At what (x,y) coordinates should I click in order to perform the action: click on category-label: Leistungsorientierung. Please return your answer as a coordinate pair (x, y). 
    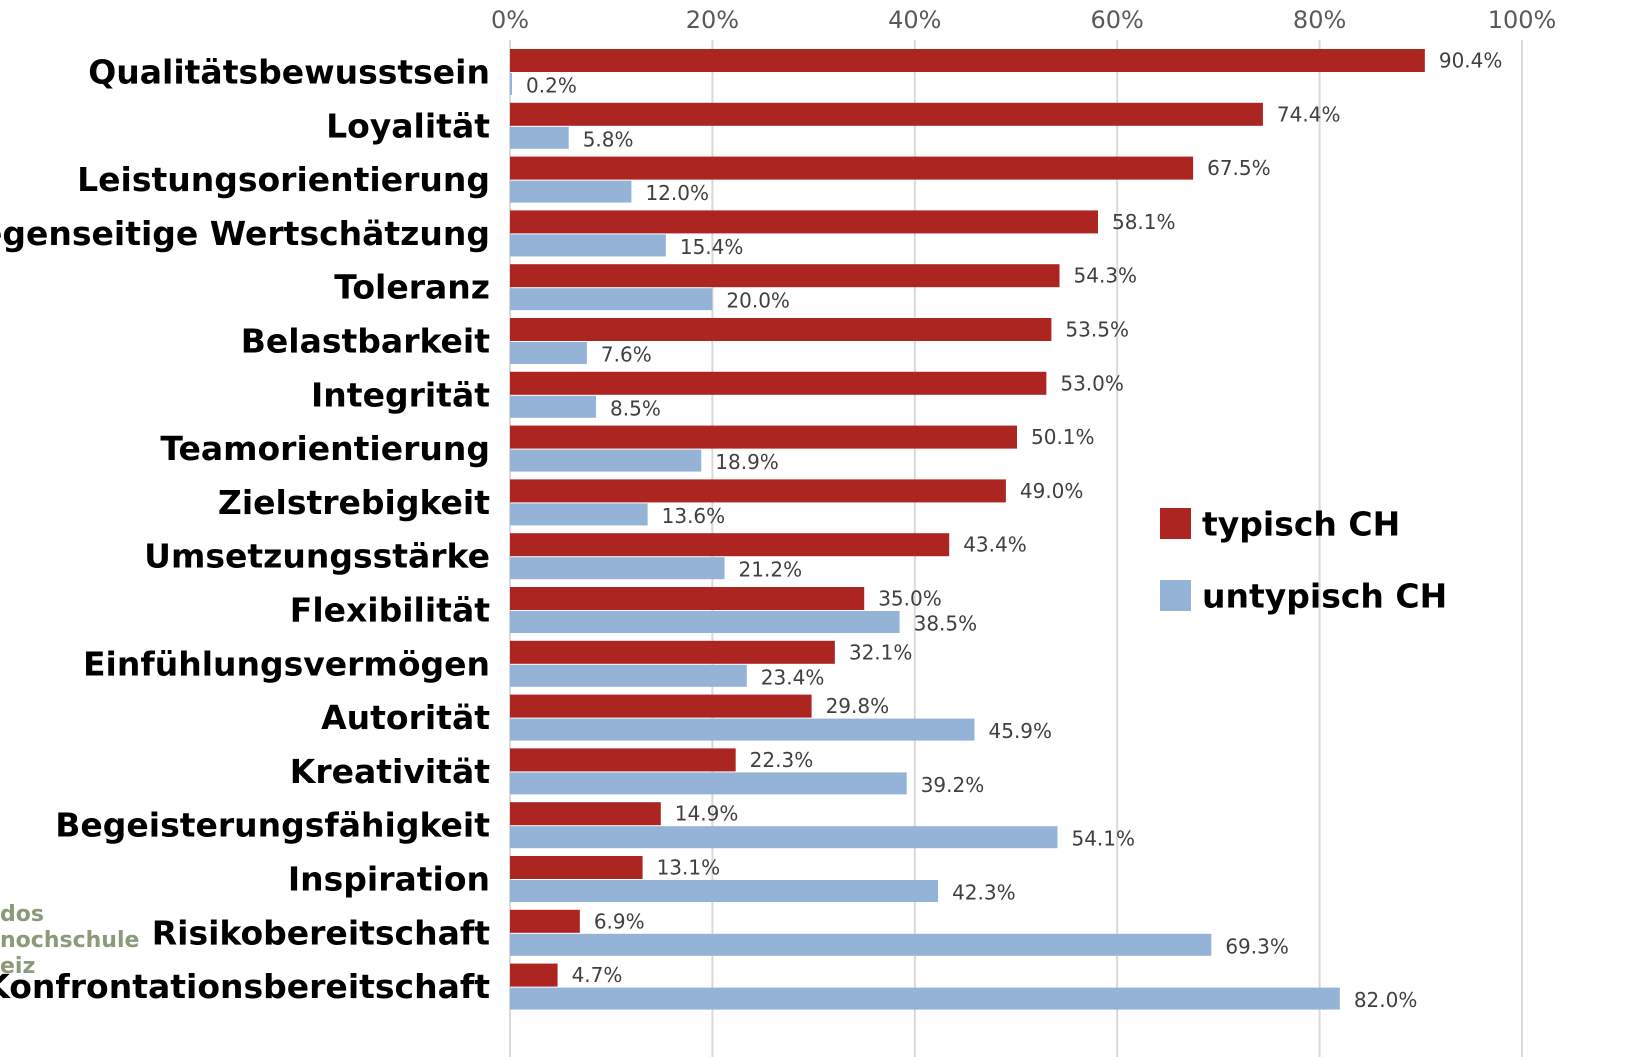
    Looking at the image, I should click on (283, 179).